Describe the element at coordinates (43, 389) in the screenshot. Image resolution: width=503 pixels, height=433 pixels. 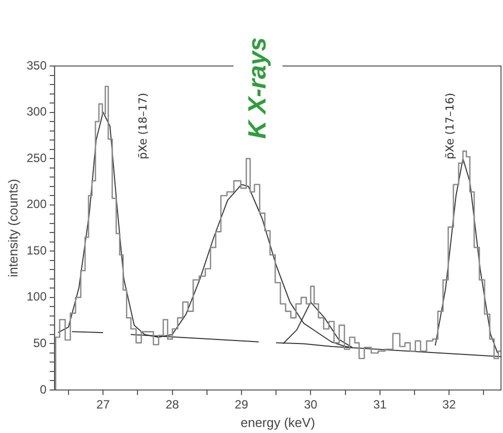
I see `y-tick-label: 0` at that location.